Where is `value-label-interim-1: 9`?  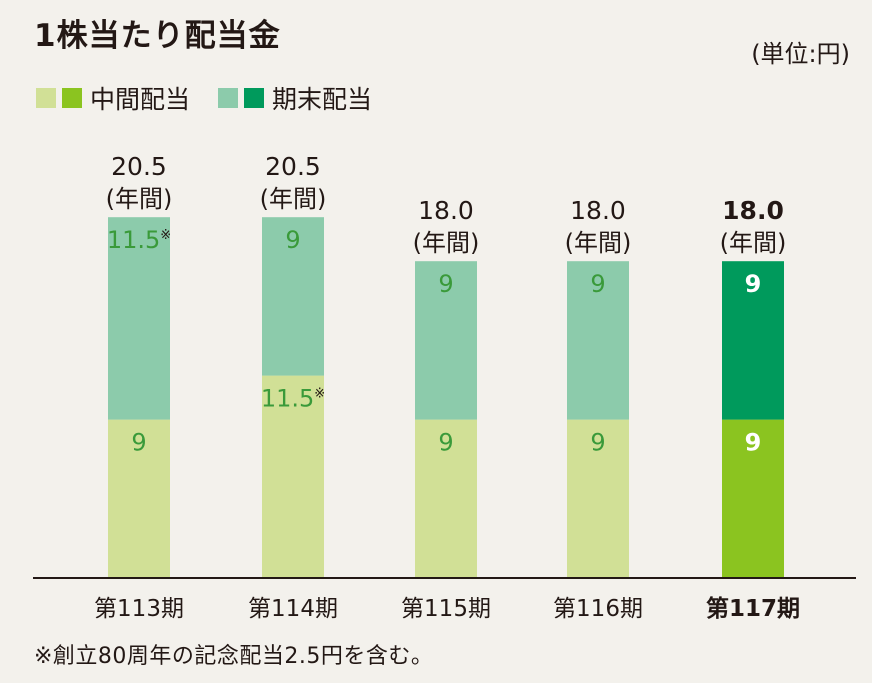
value-label-interim-1: 9 is located at coordinates (138, 443).